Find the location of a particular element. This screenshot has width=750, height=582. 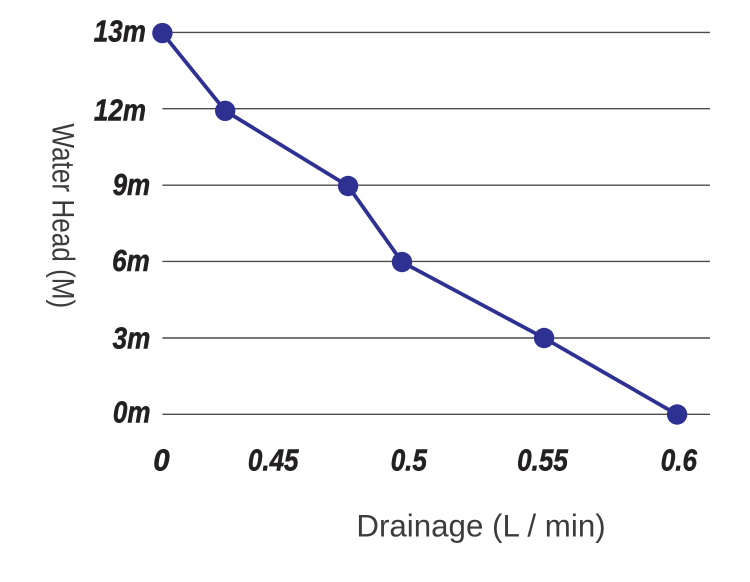

svg-text: 9m is located at coordinates (132, 185).